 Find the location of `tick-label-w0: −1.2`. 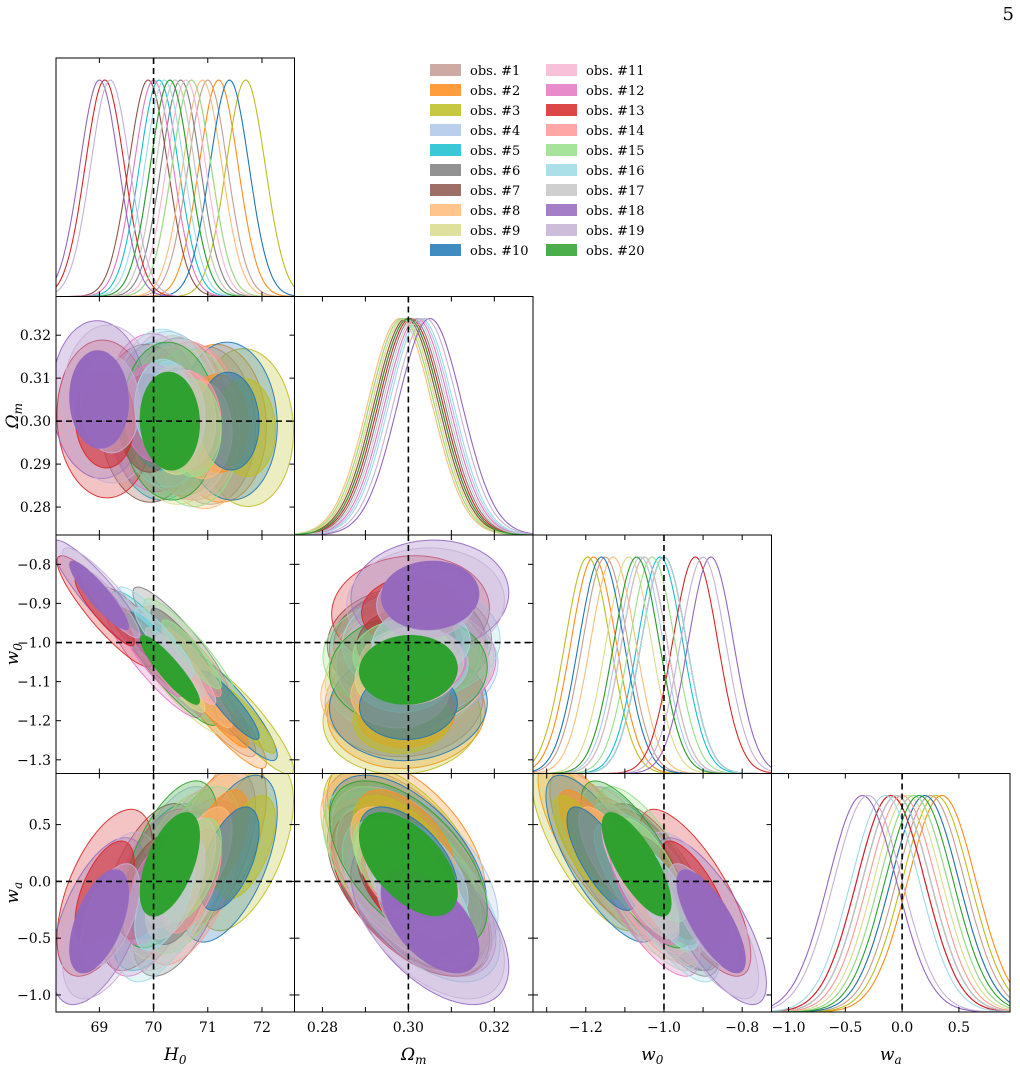

tick-label-w0: −1.2 is located at coordinates (34, 722).